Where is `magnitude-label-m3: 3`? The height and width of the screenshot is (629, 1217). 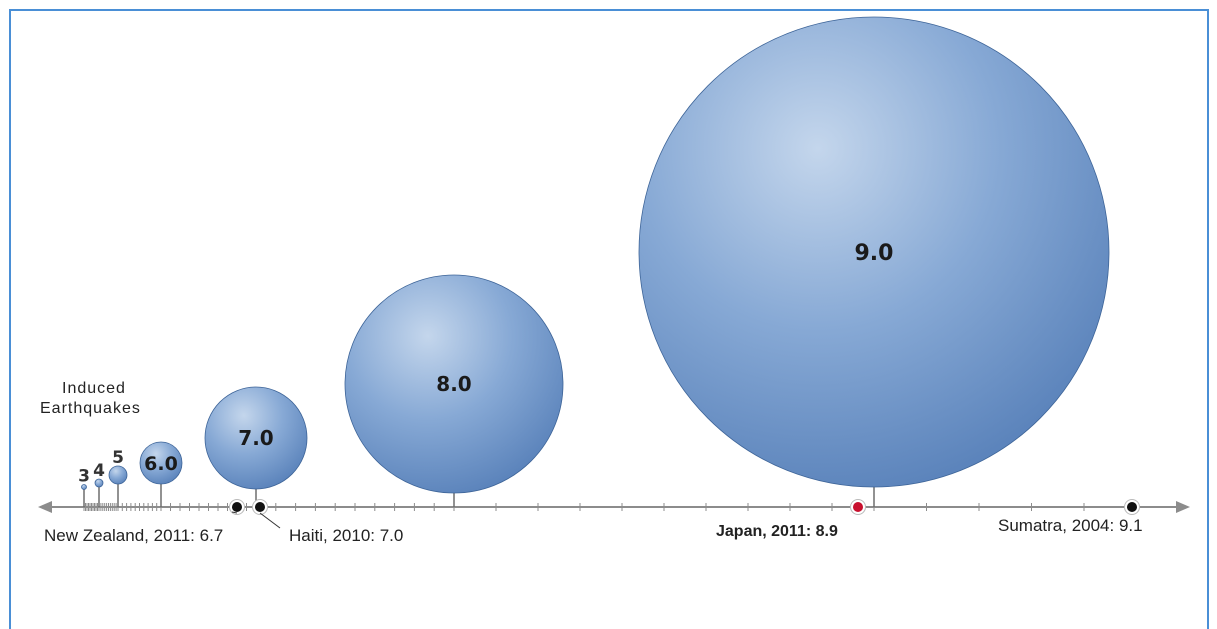
magnitude-label-m3: 3 is located at coordinates (84, 477).